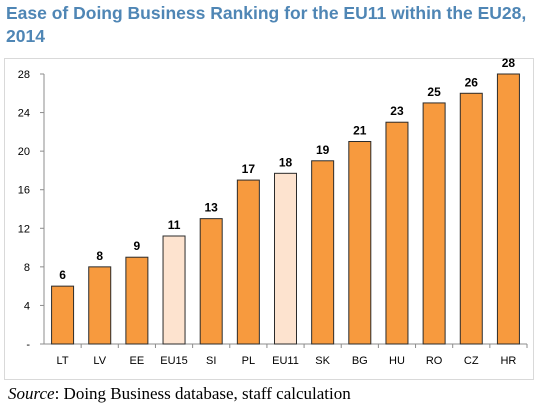 The width and height of the screenshot is (540, 414). Describe the element at coordinates (323, 150) in the screenshot. I see `data-label: 19` at that location.